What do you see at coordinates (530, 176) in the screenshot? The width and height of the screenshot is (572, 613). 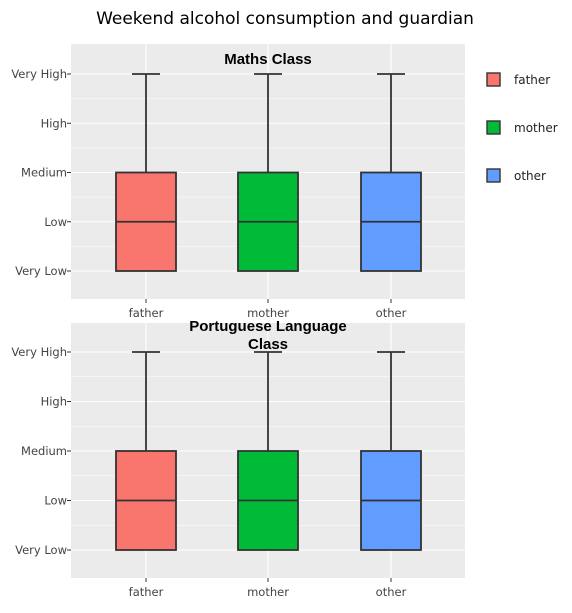 I see `legend-label: other` at bounding box center [530, 176].